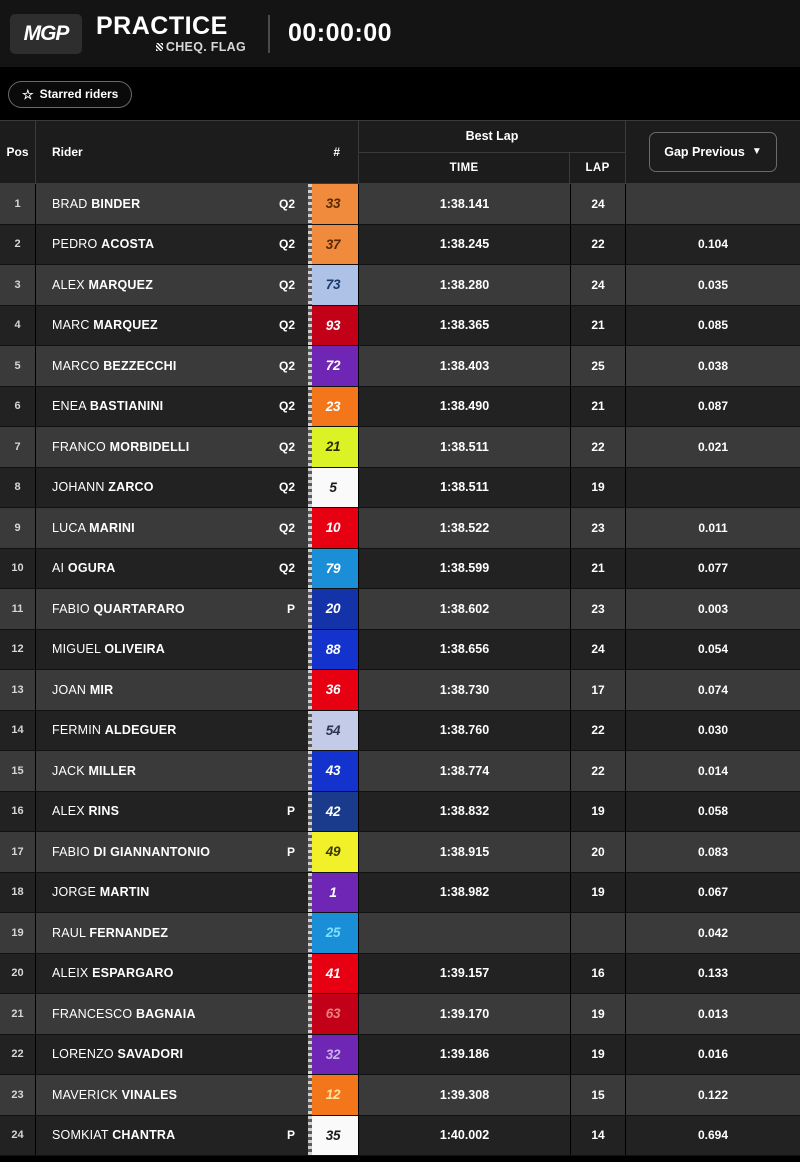 This screenshot has width=800, height=1162. I want to click on table-row: 15 JACK MILLER 43 1:38.774 22 0.014, so click(400, 771).